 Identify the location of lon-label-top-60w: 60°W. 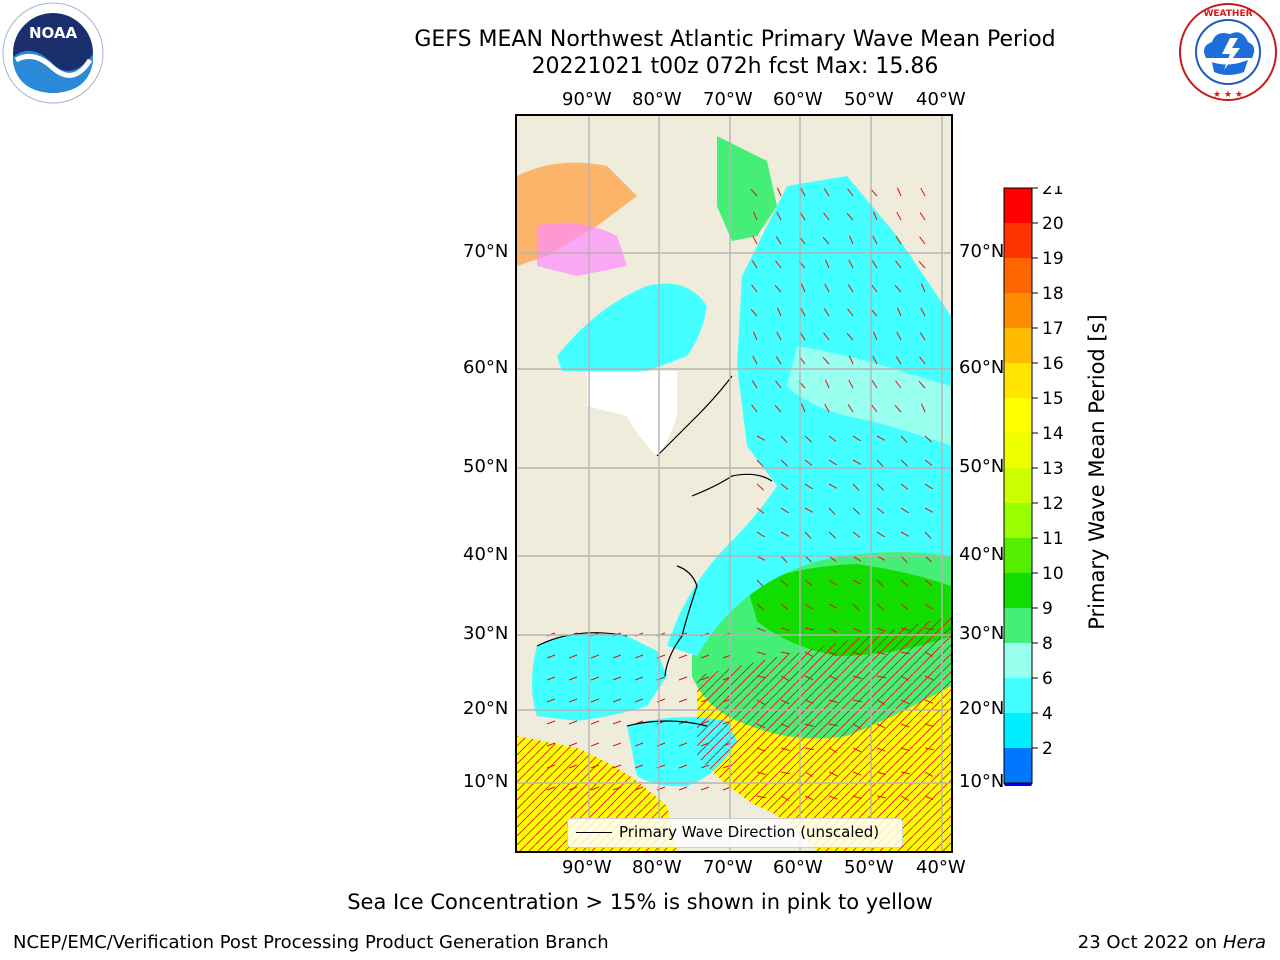
(798, 99).